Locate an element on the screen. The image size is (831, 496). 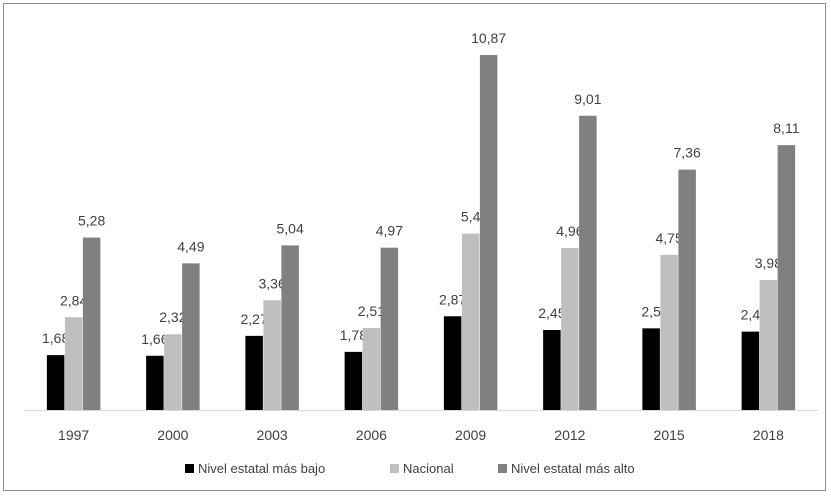
data-label-1-1997: 1,68 is located at coordinates (55, 338).